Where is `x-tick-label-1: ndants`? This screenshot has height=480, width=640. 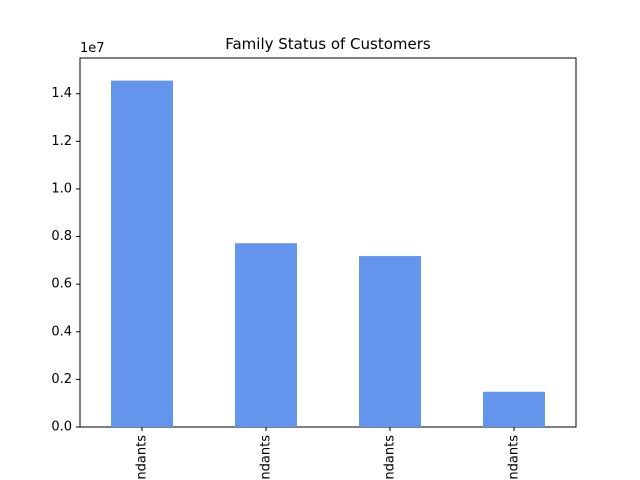 x-tick-label-1: ndants is located at coordinates (266, 457).